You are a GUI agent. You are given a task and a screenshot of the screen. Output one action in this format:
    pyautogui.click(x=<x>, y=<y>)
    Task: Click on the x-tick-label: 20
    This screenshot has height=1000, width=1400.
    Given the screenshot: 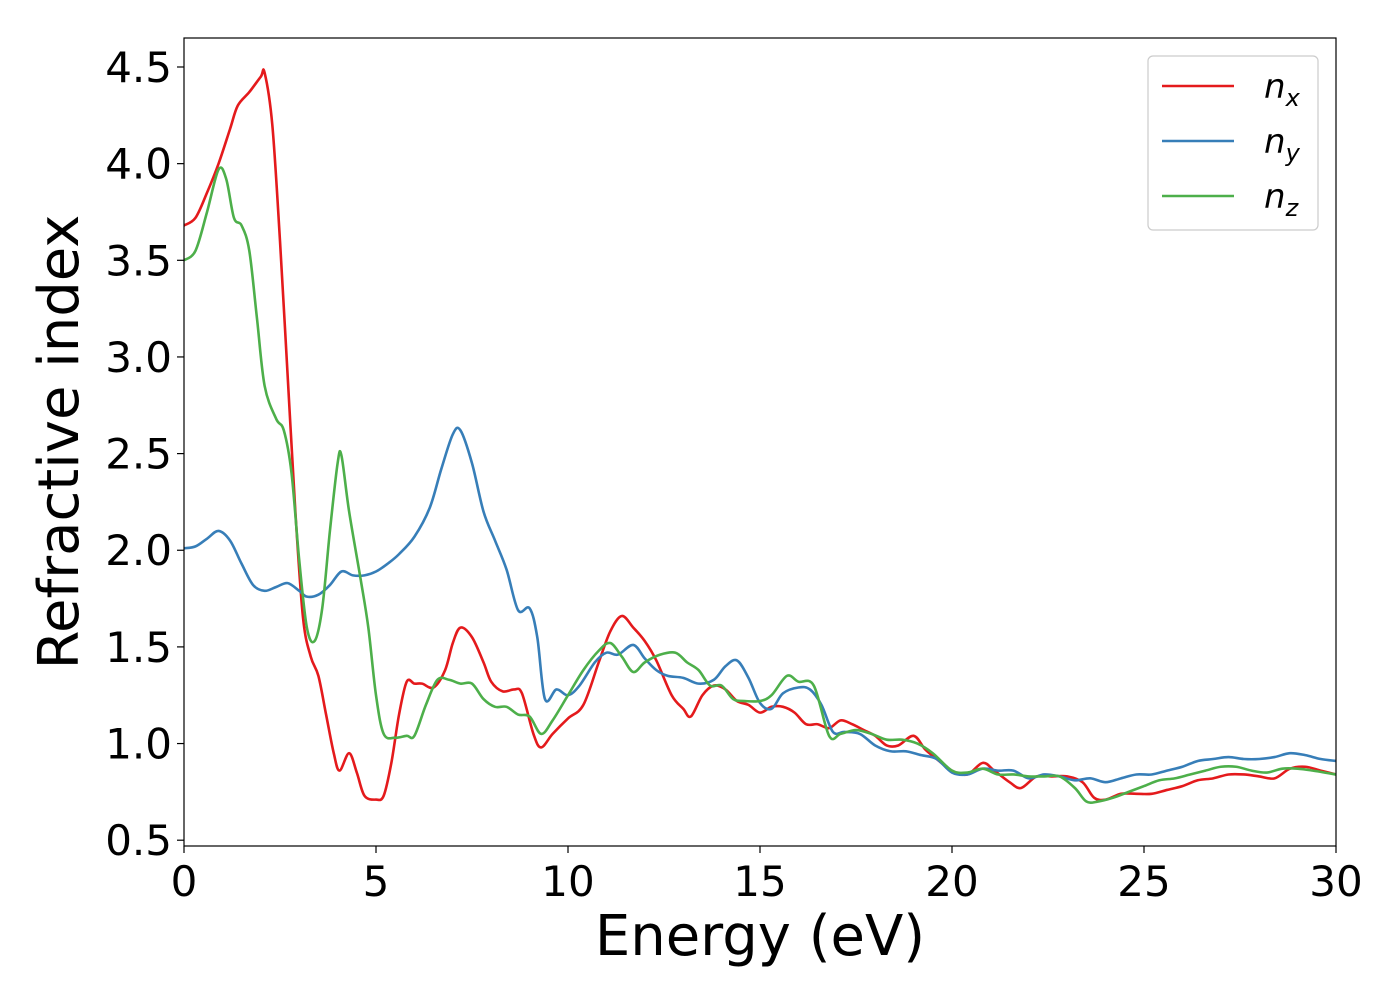 What is the action you would take?
    pyautogui.click(x=951, y=881)
    